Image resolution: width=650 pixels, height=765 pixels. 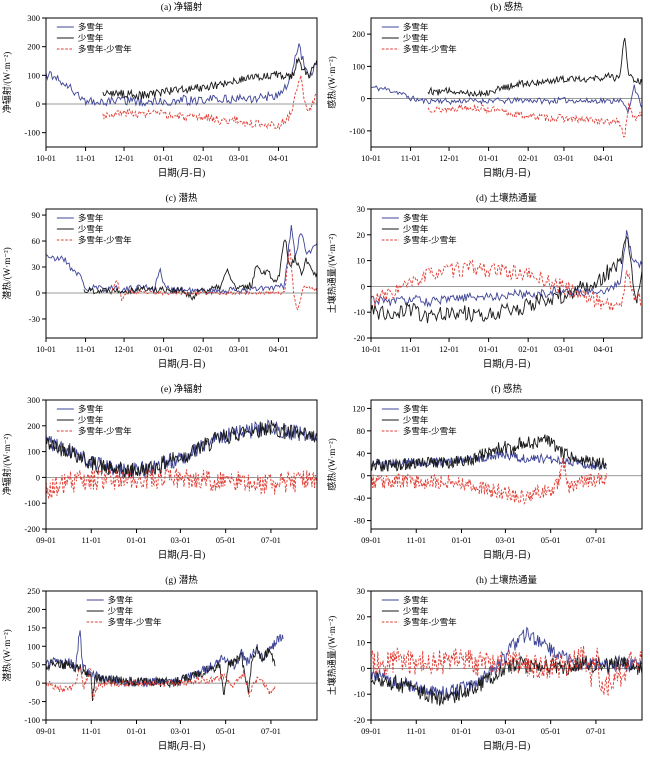 What do you see at coordinates (36, 665) in the screenshot?
I see `y-tick-label: 50` at bounding box center [36, 665].